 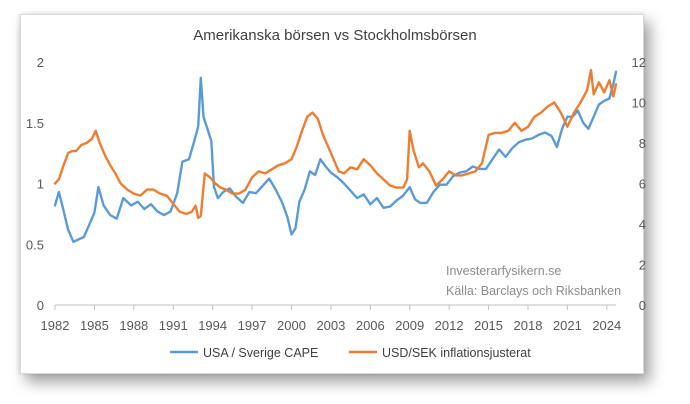 I want to click on right-y-tick-label: 0, so click(x=642, y=305).